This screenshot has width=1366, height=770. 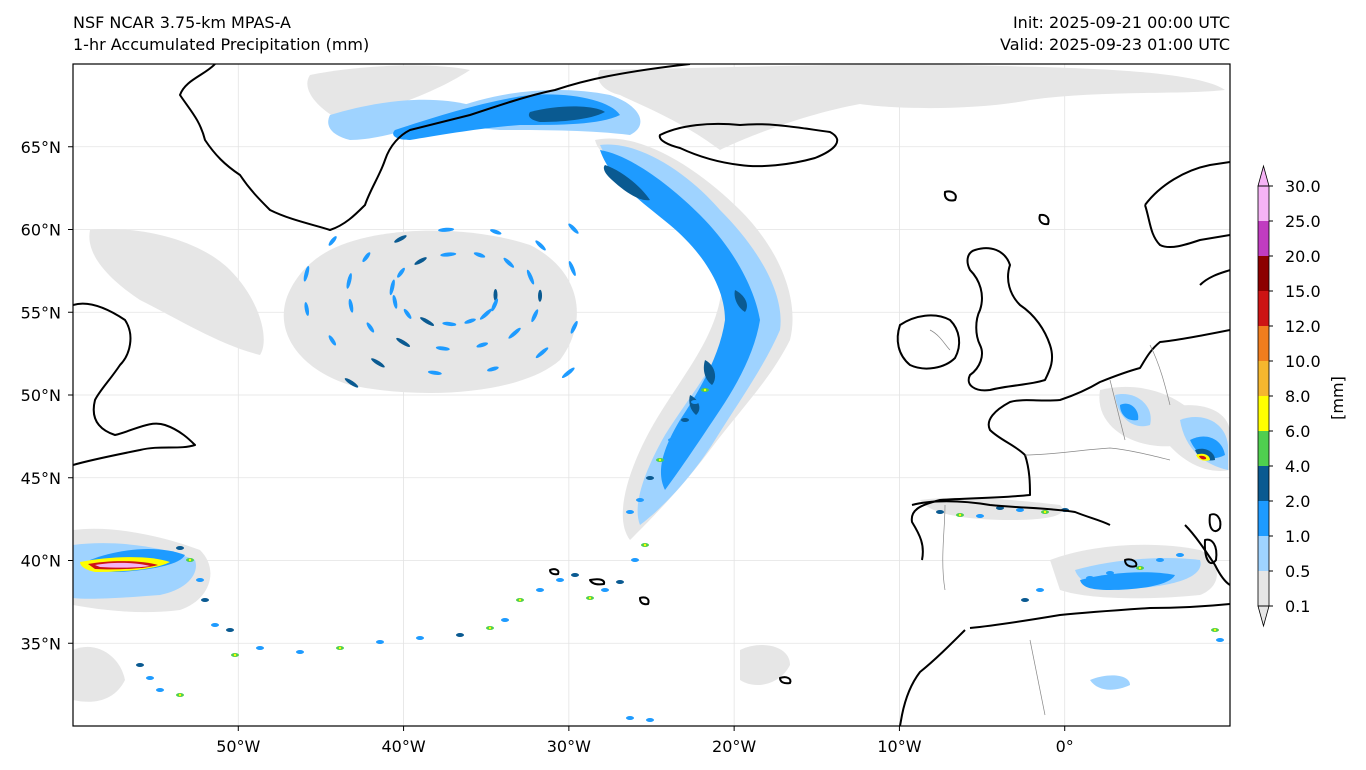 I want to click on colorbar-tick-label: 6.0, so click(x=1297, y=431).